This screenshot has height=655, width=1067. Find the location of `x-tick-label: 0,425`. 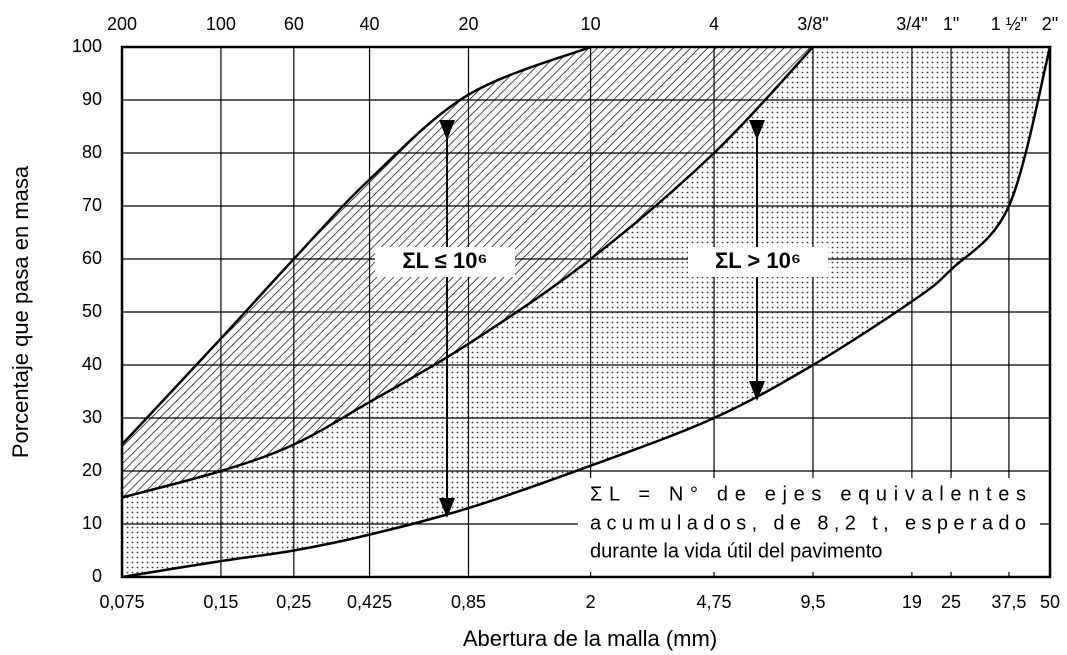

x-tick-label: 0,425 is located at coordinates (369, 602).